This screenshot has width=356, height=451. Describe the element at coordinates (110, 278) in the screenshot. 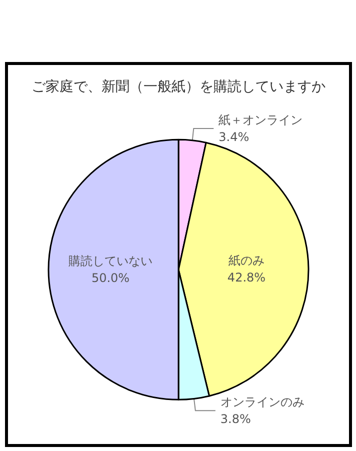

I see `data-label: 50.0%` at that location.